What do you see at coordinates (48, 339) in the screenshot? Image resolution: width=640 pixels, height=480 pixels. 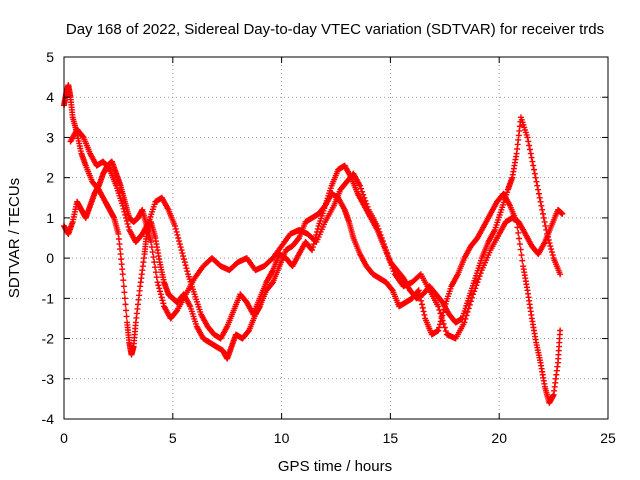 I see `y-tick-label: -2` at bounding box center [48, 339].